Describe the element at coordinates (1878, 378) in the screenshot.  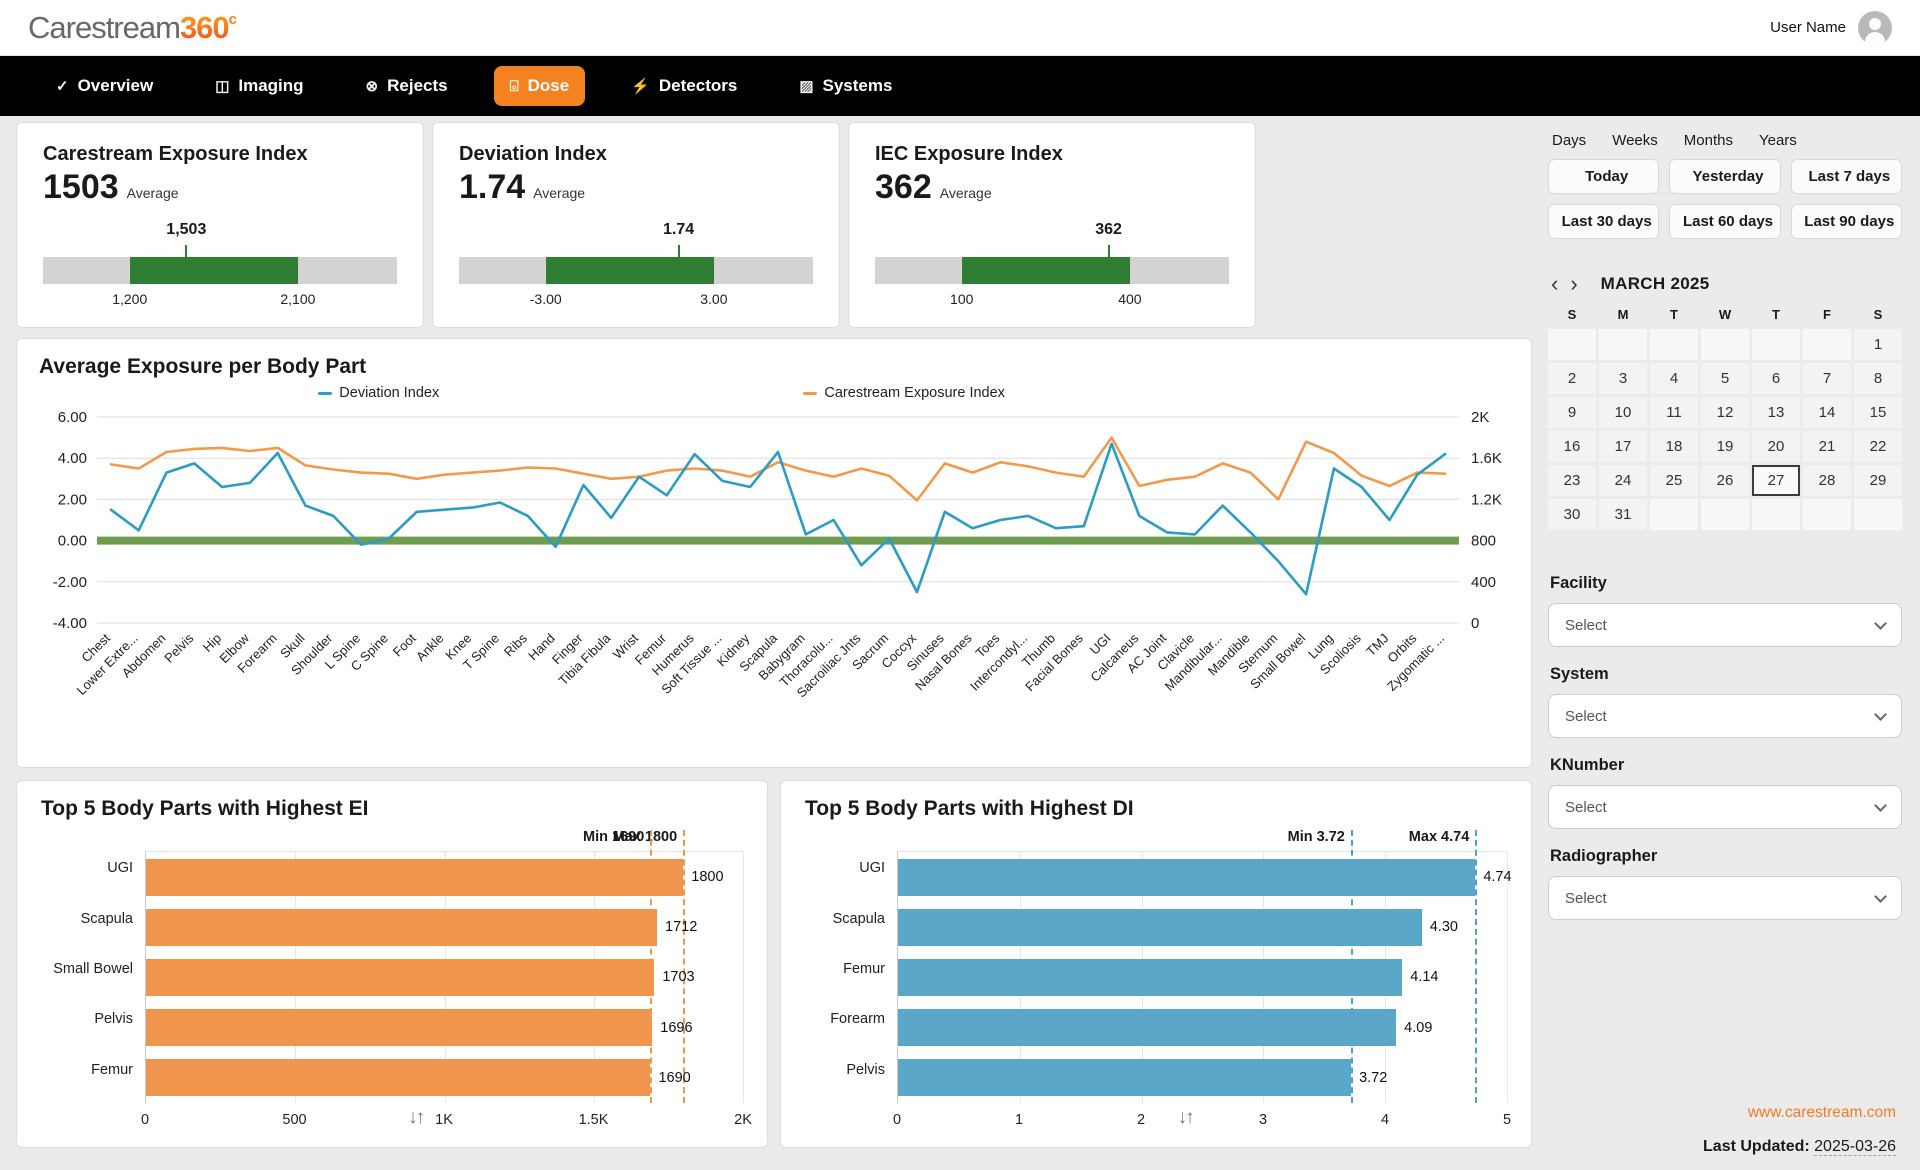
I see `calendar-day-8: 8` at that location.